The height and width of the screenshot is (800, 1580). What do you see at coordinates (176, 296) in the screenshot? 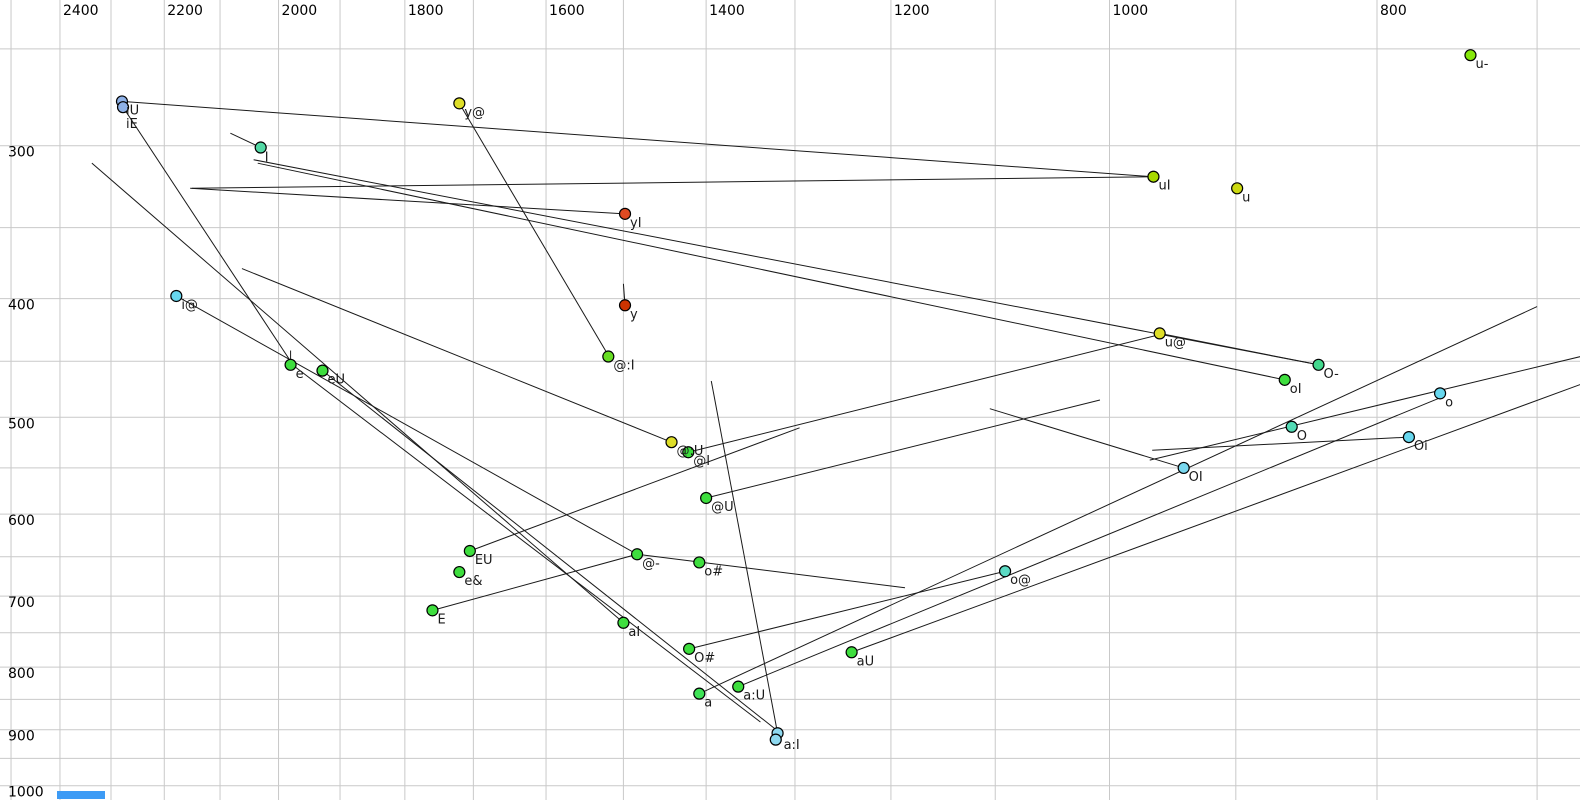
I see `vowel-point-i@` at bounding box center [176, 296].